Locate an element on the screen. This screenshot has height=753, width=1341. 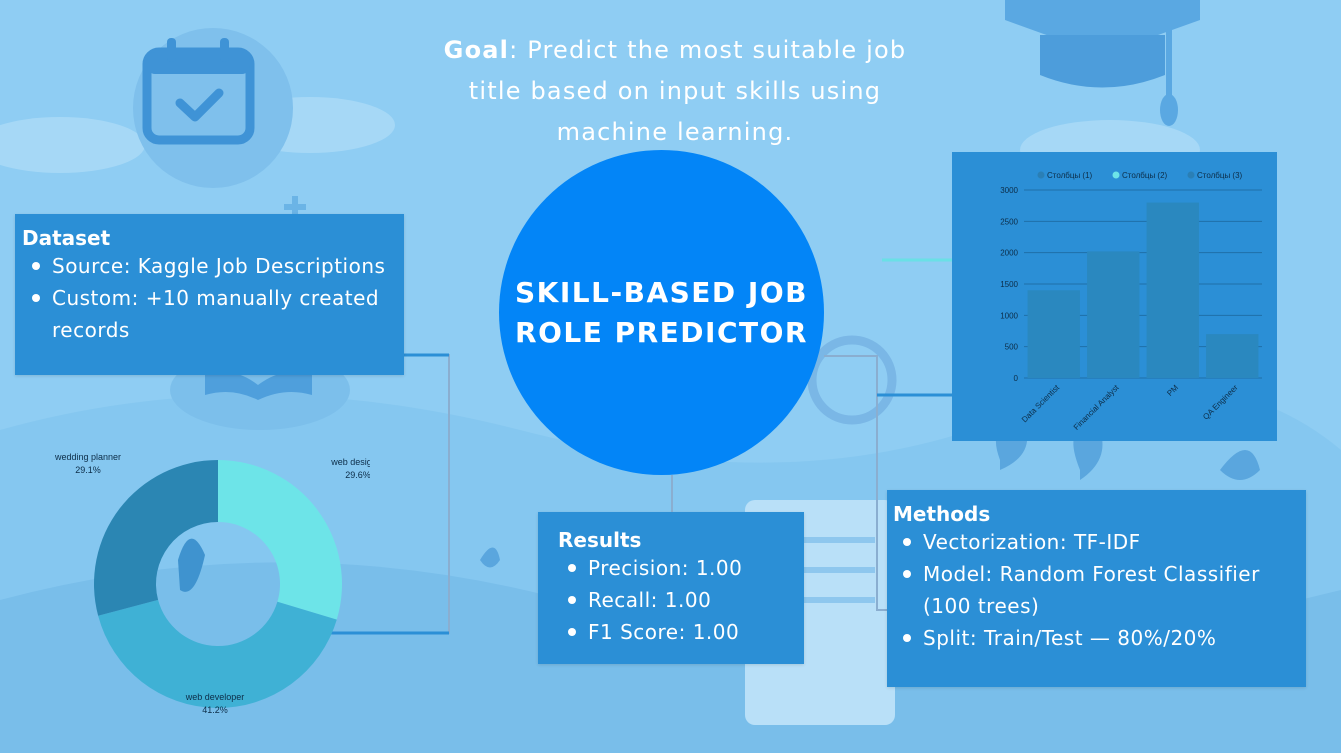
x-tick-label: QA Engineer is located at coordinates (1220, 402).